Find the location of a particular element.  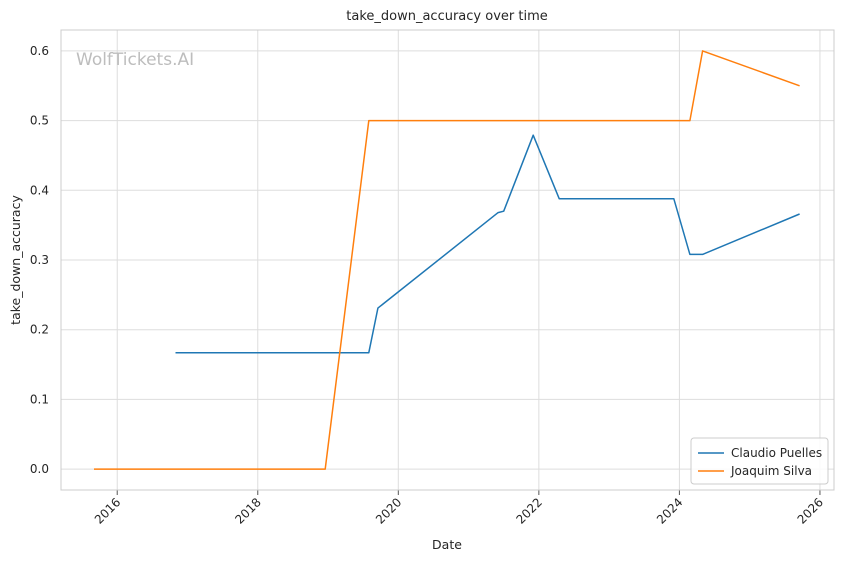

y-axis-title: take_down_accuracy is located at coordinates (15, 260).